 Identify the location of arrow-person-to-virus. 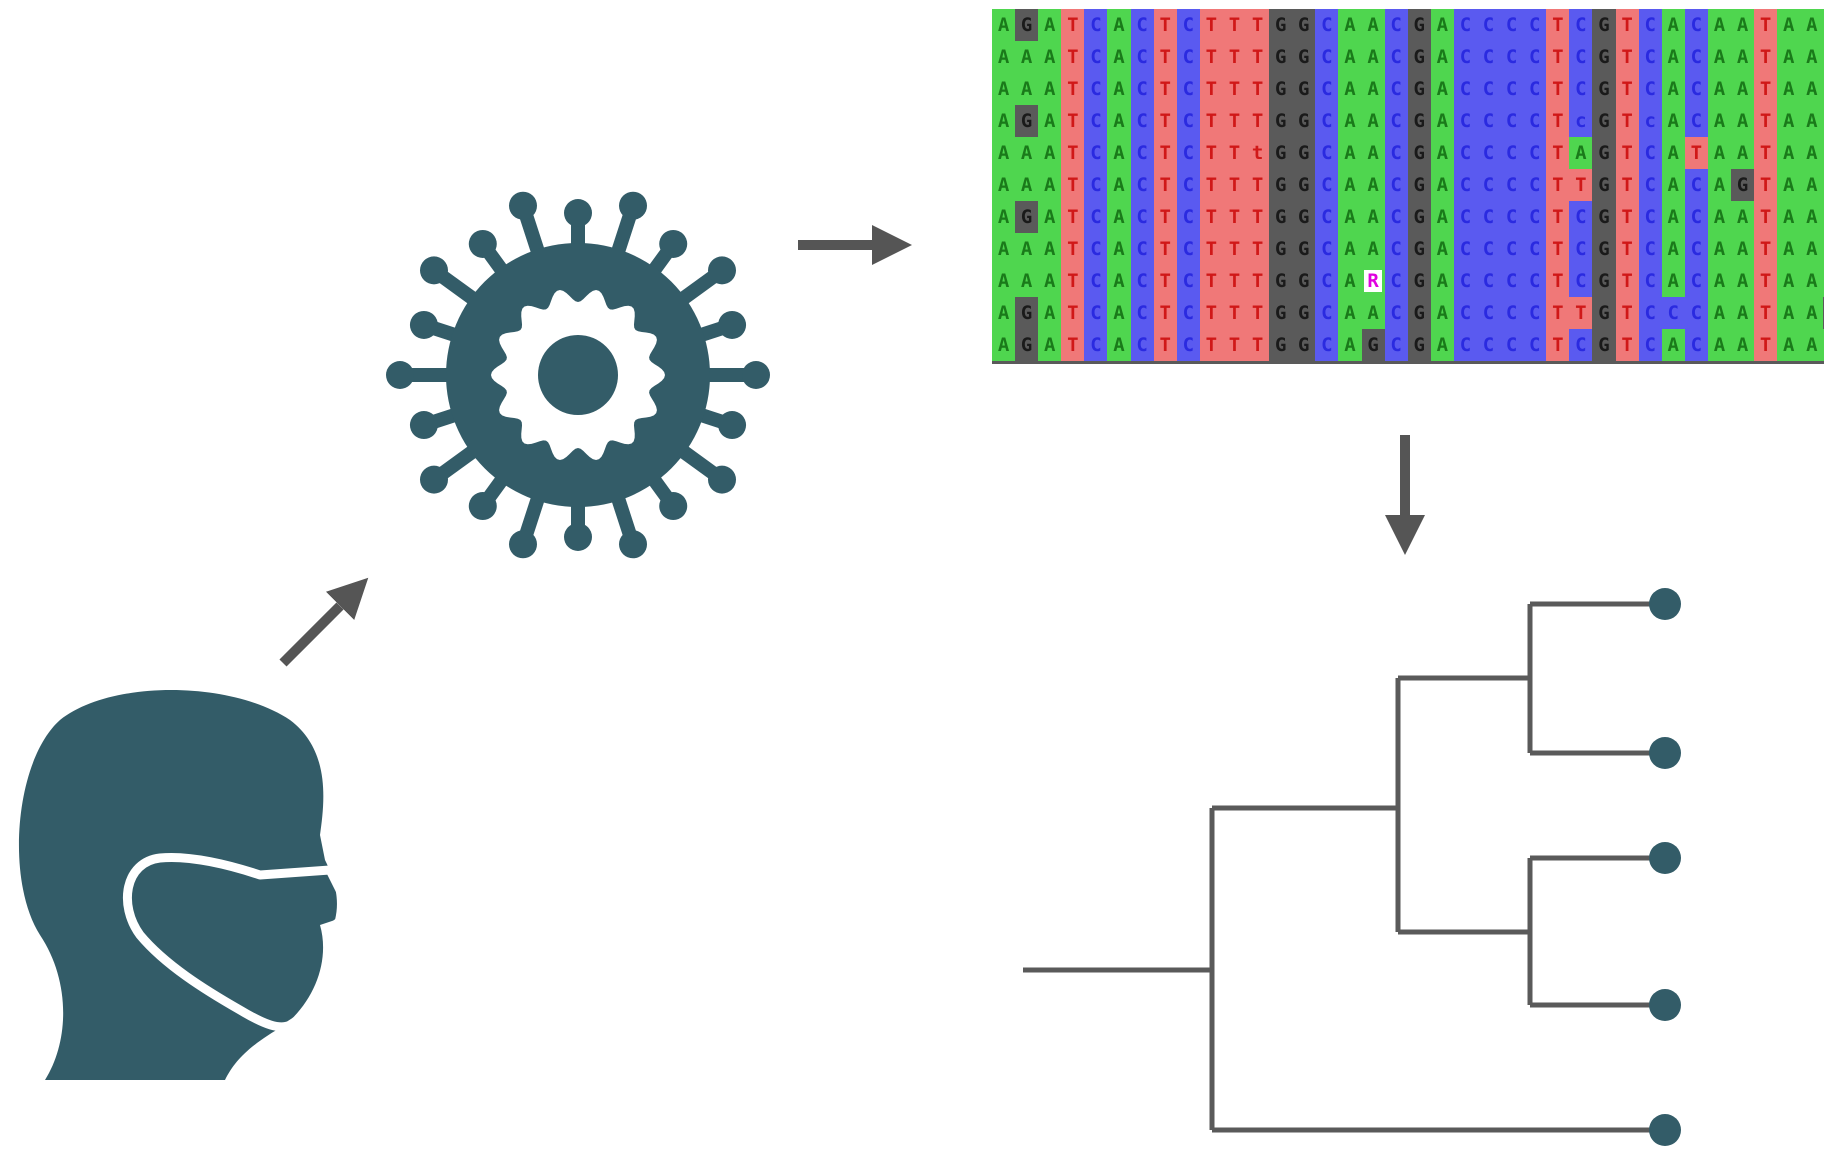
(324, 622).